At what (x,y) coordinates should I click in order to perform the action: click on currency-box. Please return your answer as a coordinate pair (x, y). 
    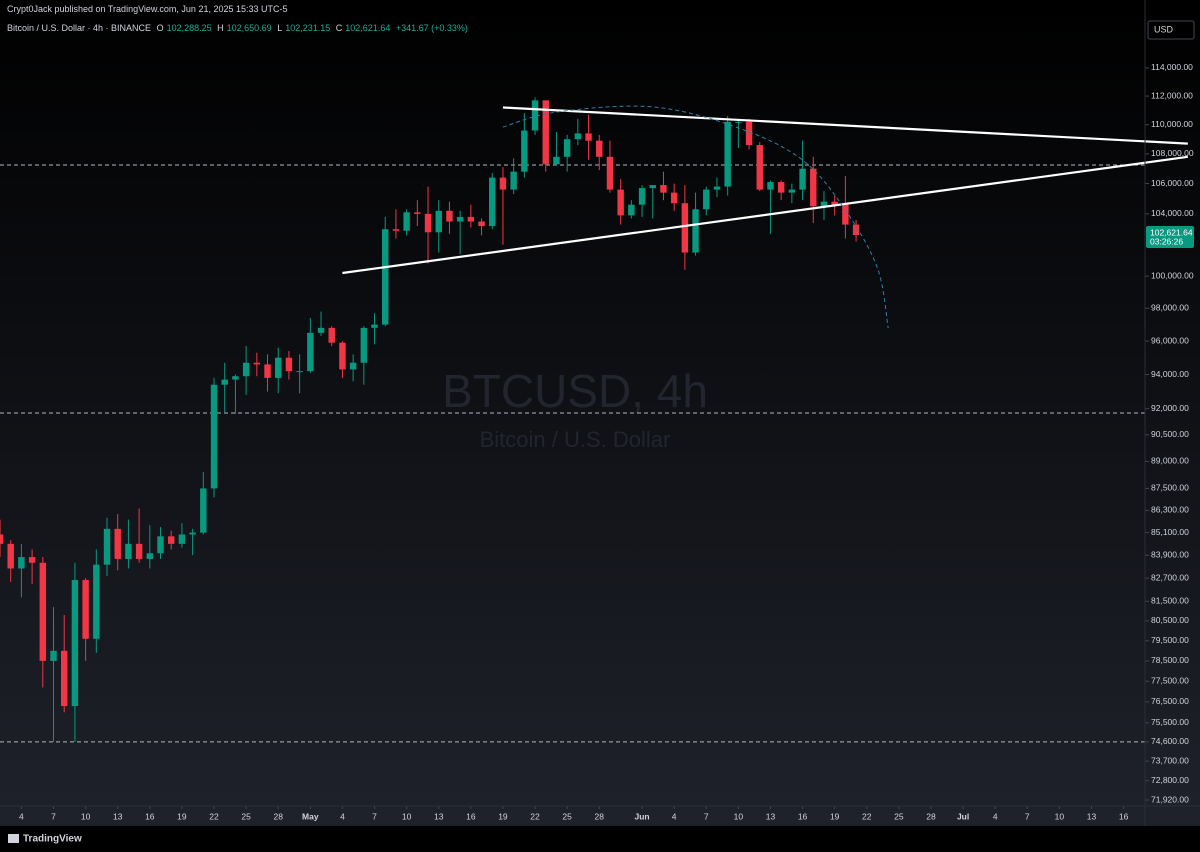
    Looking at the image, I should click on (1171, 30).